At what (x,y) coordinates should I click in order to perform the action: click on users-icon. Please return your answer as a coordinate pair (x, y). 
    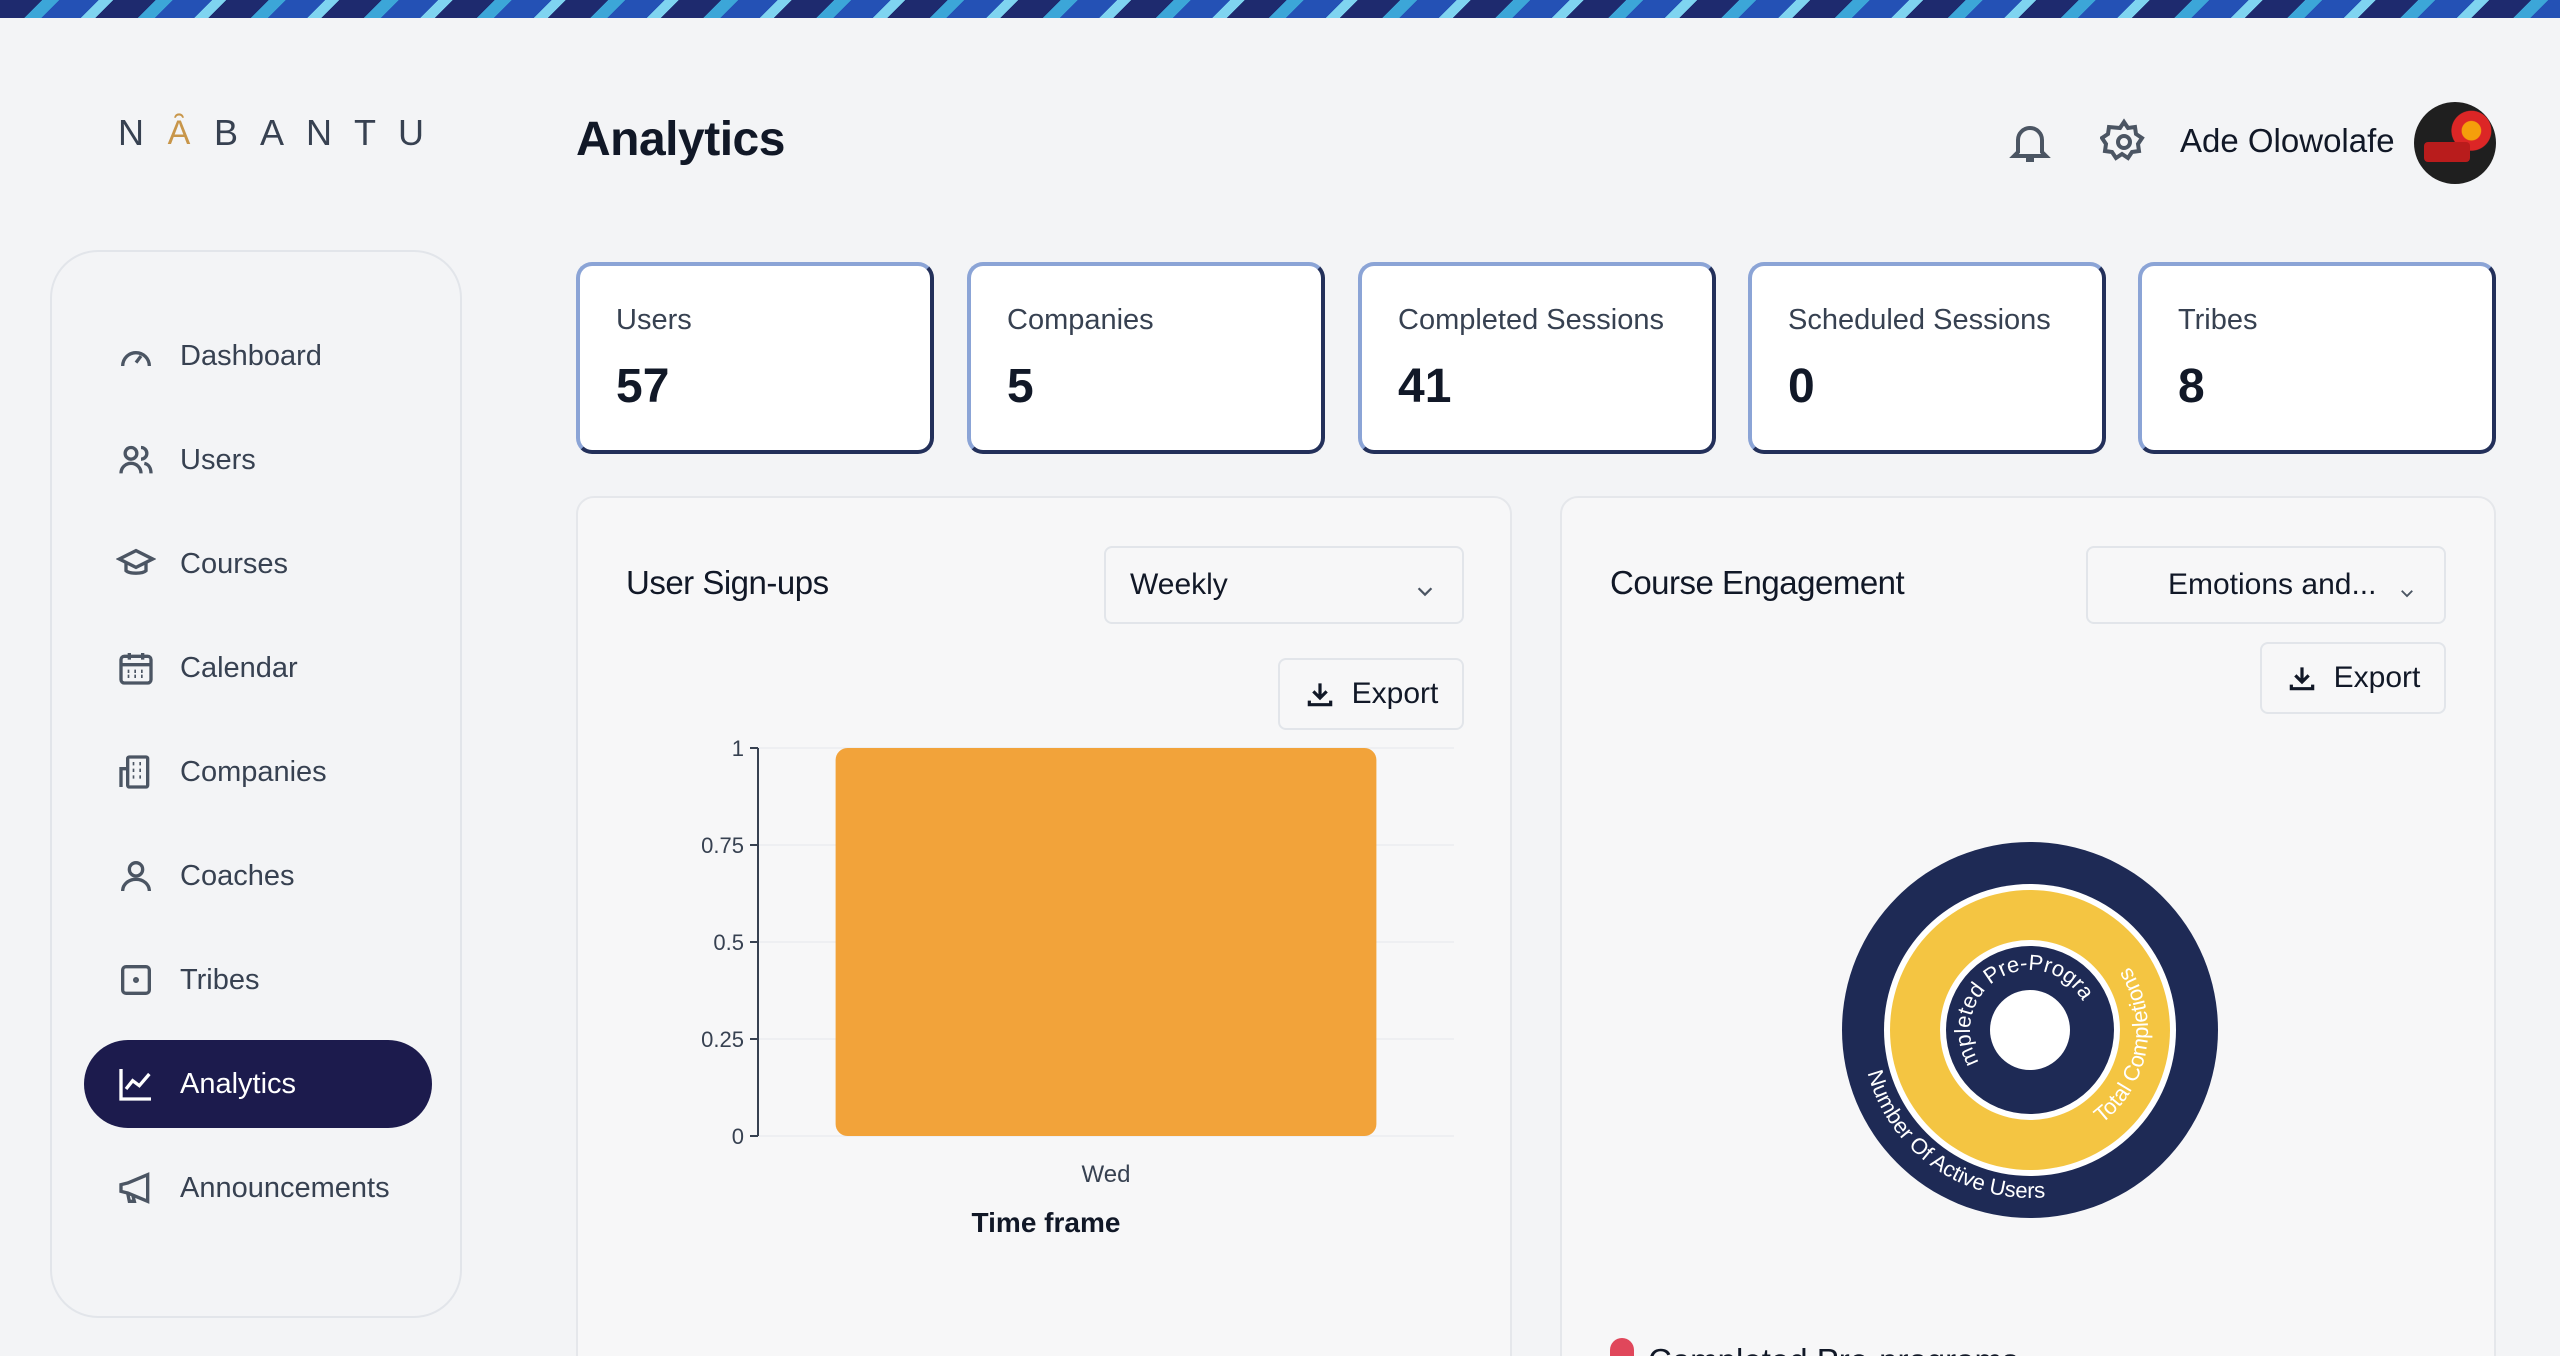
    Looking at the image, I should click on (136, 460).